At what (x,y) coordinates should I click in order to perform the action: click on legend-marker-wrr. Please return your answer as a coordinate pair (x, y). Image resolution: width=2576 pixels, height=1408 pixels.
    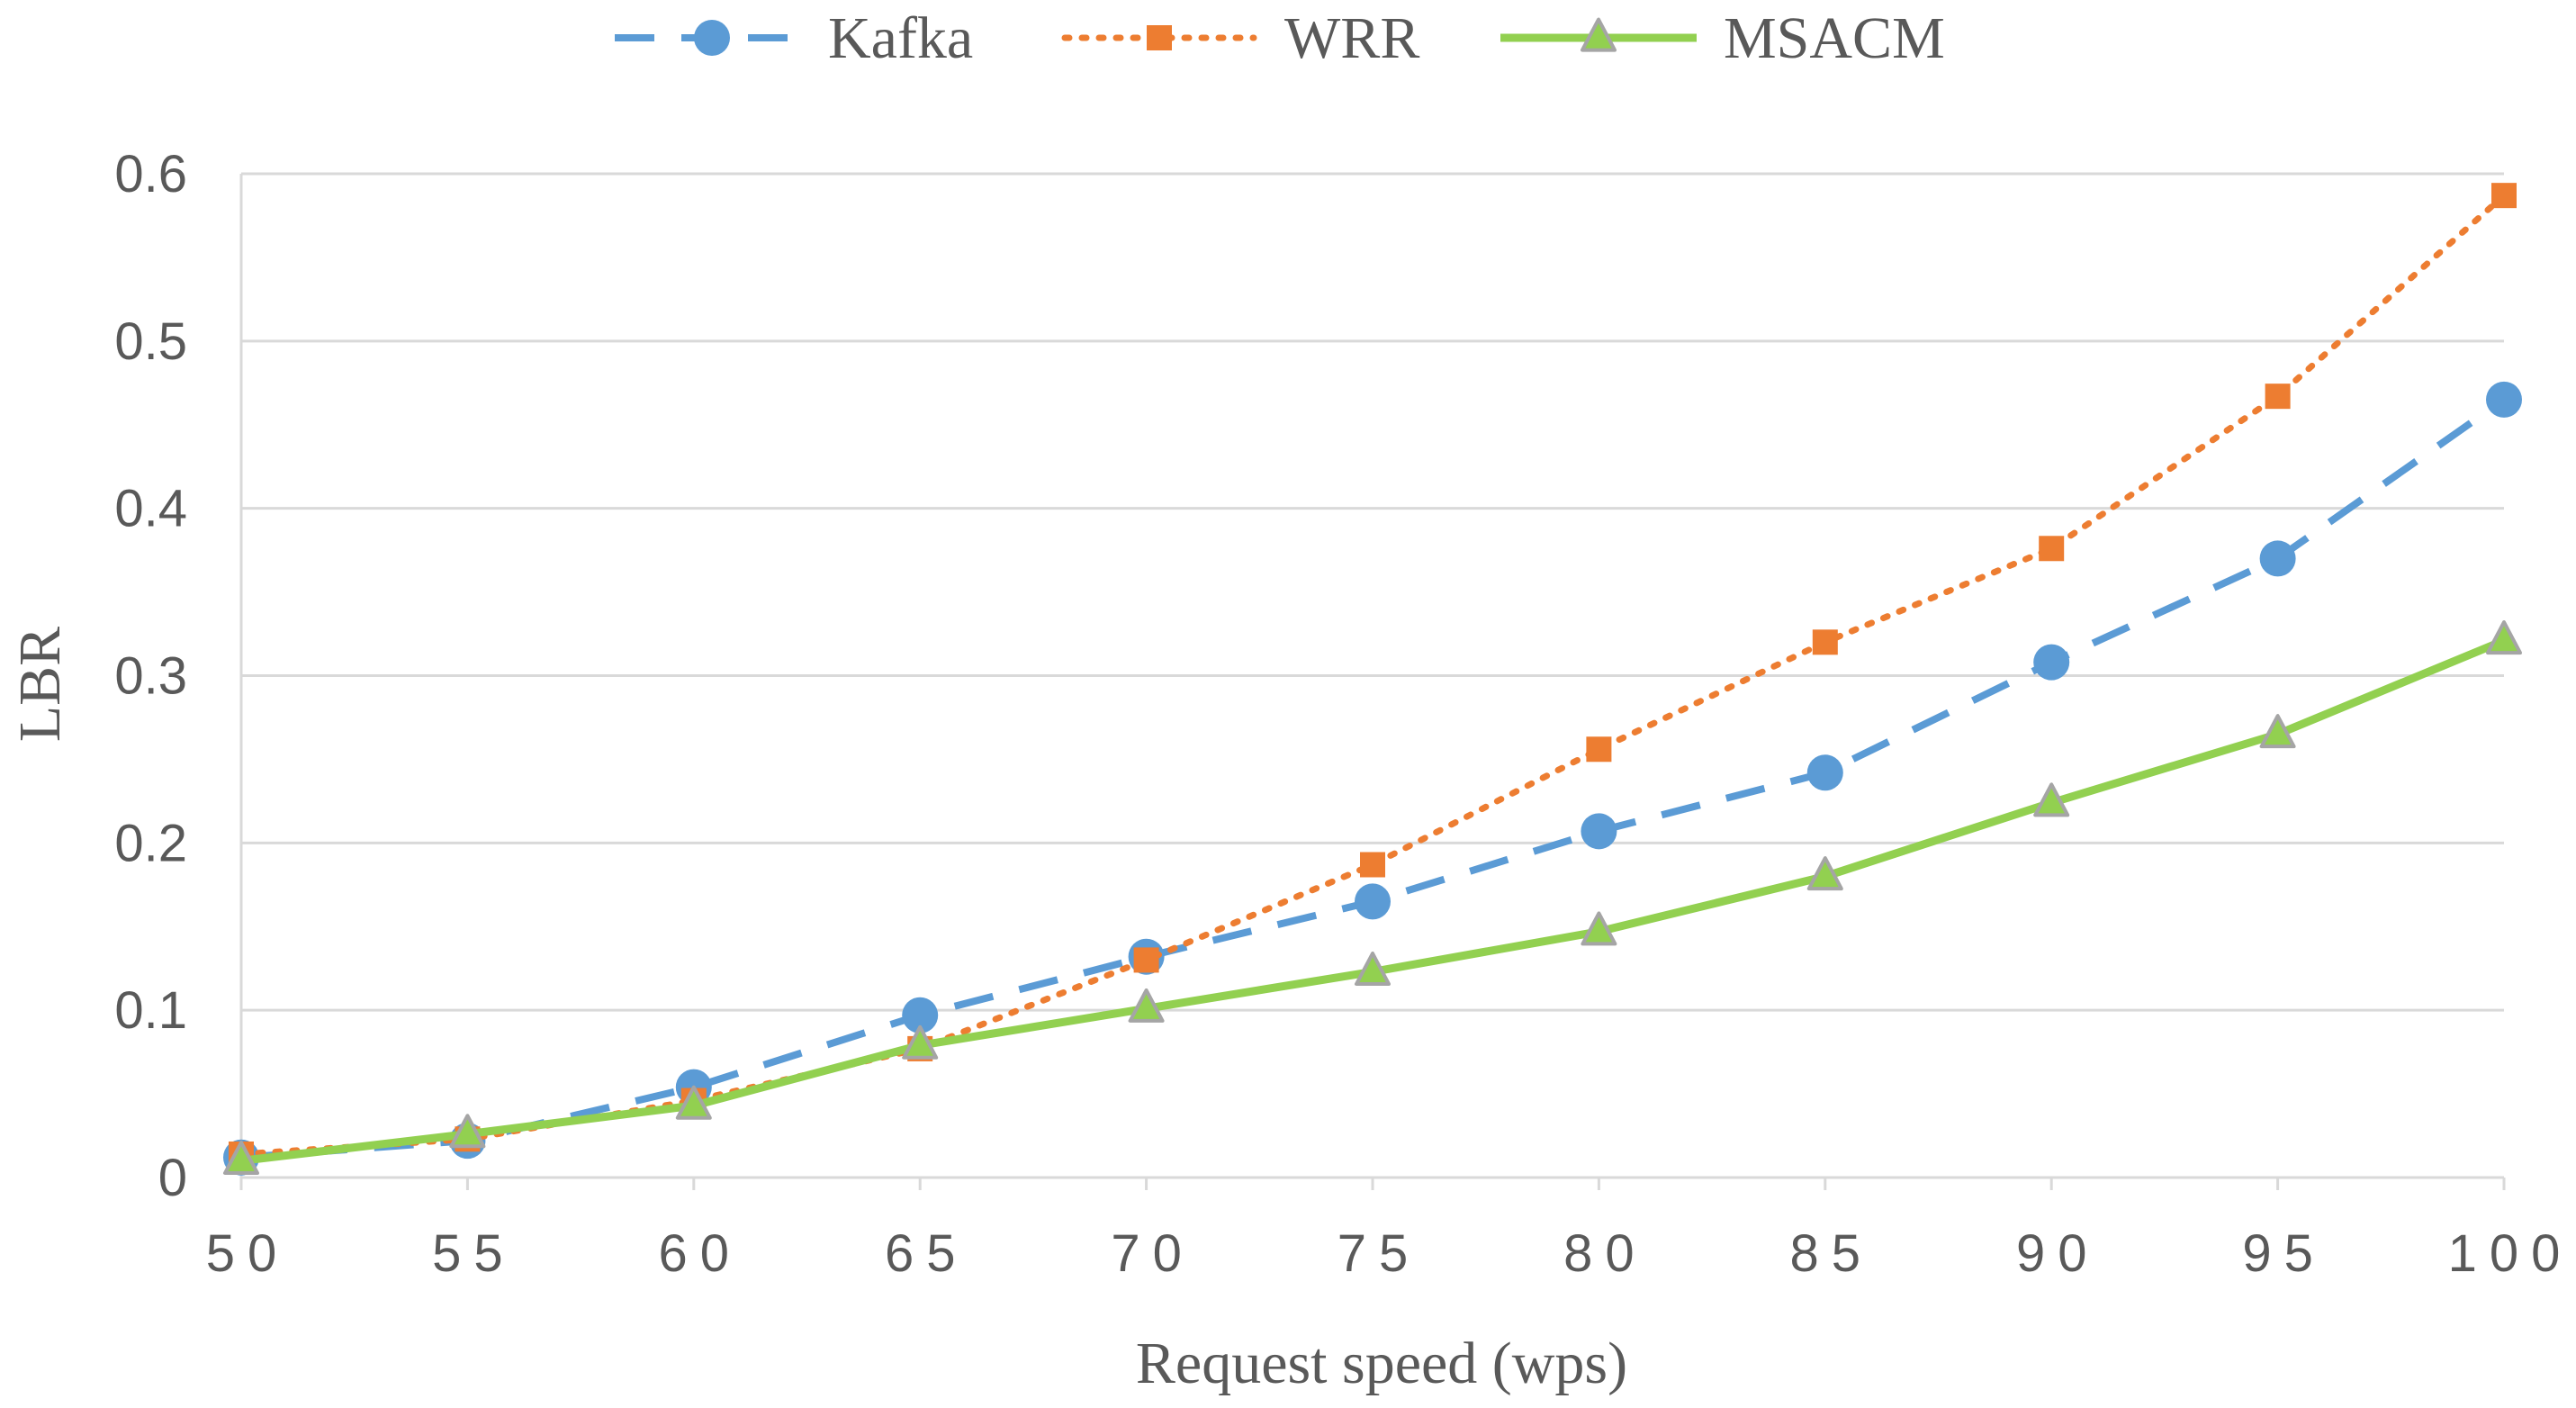
    Looking at the image, I should click on (1159, 37).